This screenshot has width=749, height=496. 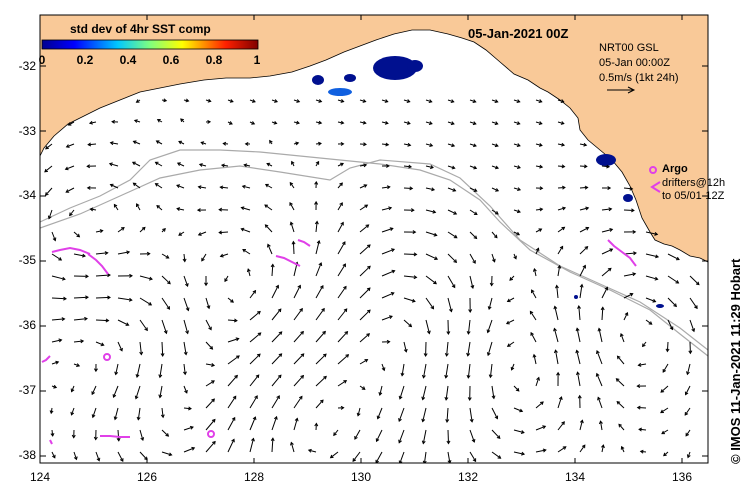 I want to click on x-tick-label: 128, so click(x=254, y=477).